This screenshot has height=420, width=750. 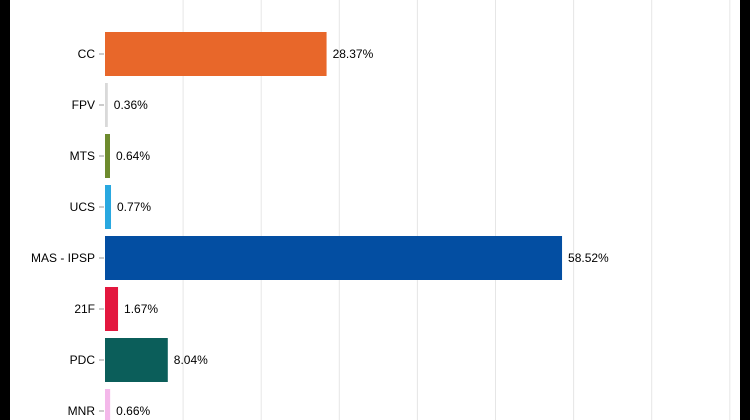 What do you see at coordinates (133, 156) in the screenshot?
I see `value-label: 0.64%` at bounding box center [133, 156].